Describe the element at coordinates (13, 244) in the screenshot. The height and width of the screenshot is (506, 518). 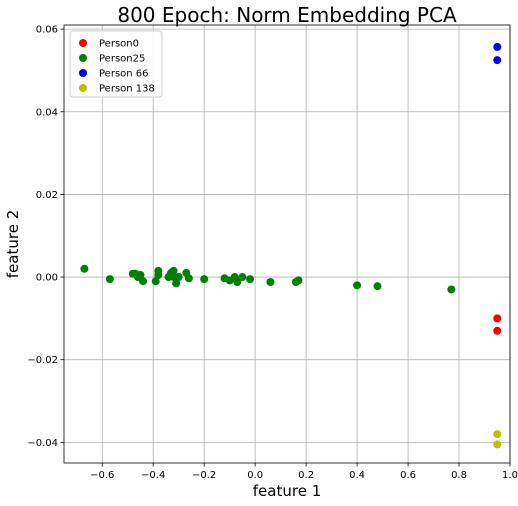
I see `y-axis-label: feature 2` at that location.